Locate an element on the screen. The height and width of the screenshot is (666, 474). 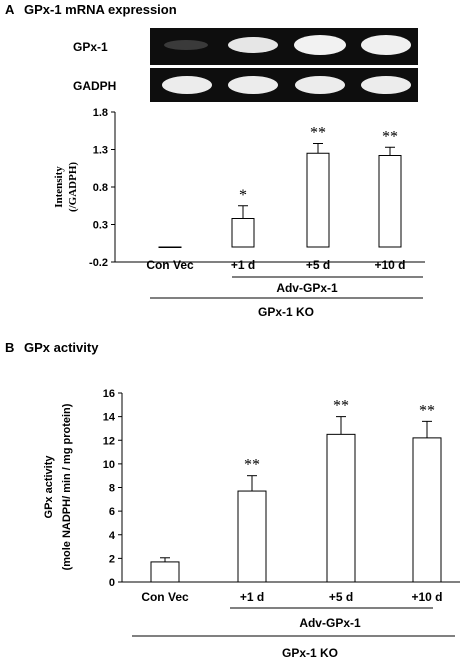
gel-gpx1-bands is located at coordinates (287, 45).